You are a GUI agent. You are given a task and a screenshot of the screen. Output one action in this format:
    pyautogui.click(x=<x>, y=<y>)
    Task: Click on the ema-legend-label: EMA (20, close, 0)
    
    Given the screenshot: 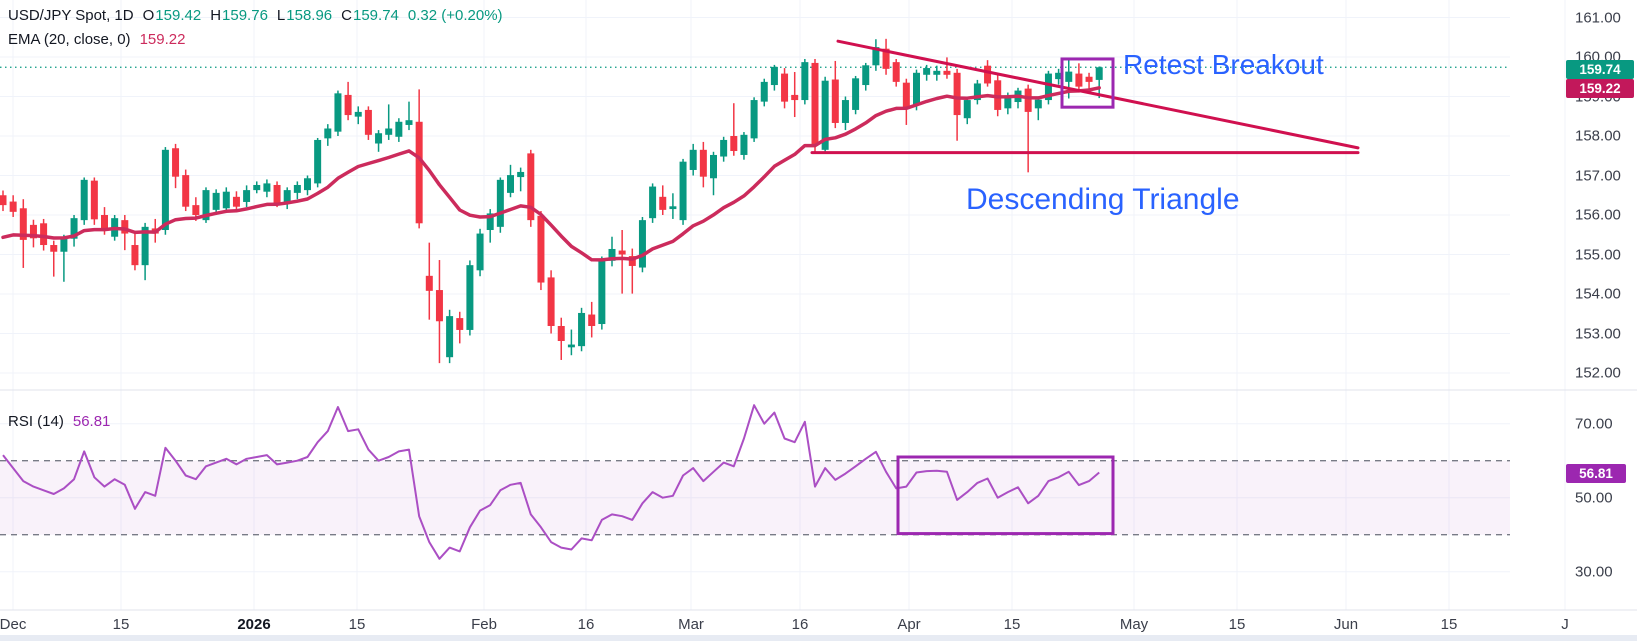 What is the action you would take?
    pyautogui.click(x=69, y=39)
    